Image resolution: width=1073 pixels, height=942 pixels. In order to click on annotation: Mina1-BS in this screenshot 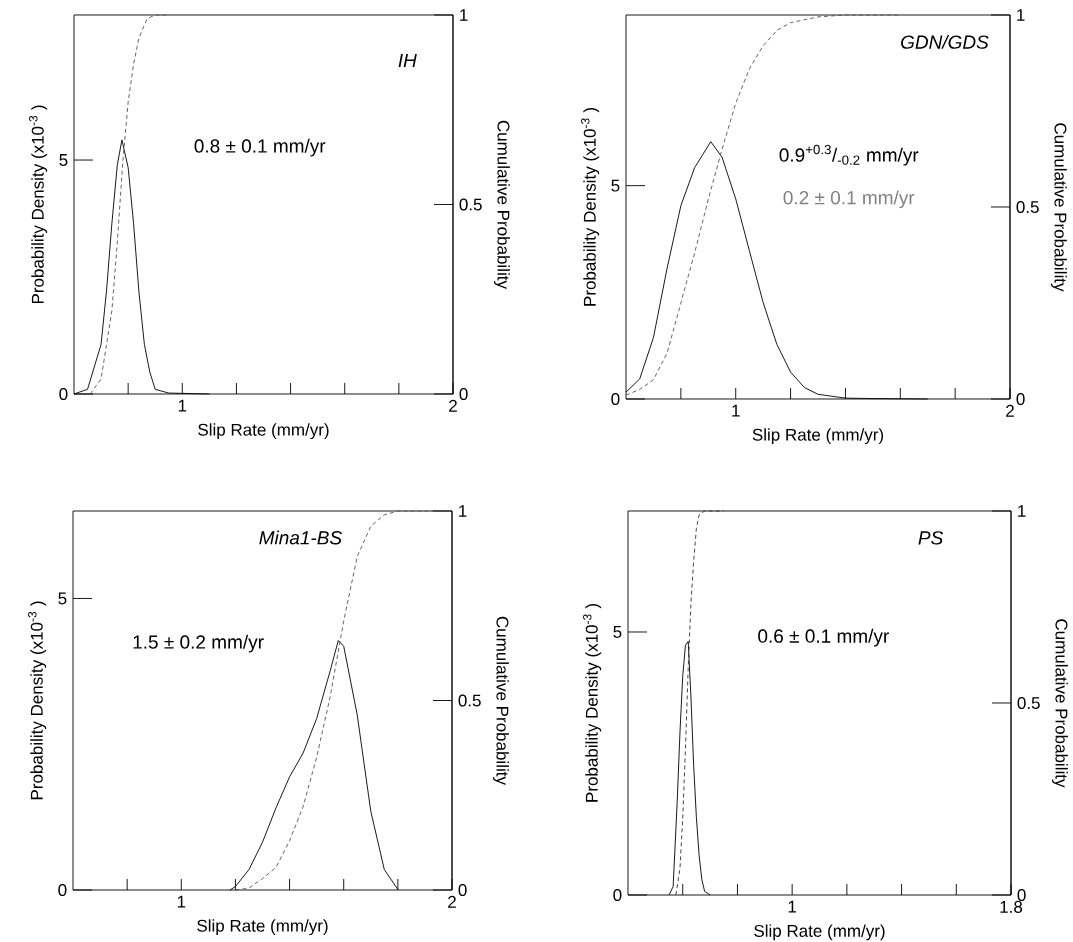, I will do `click(300, 537)`.